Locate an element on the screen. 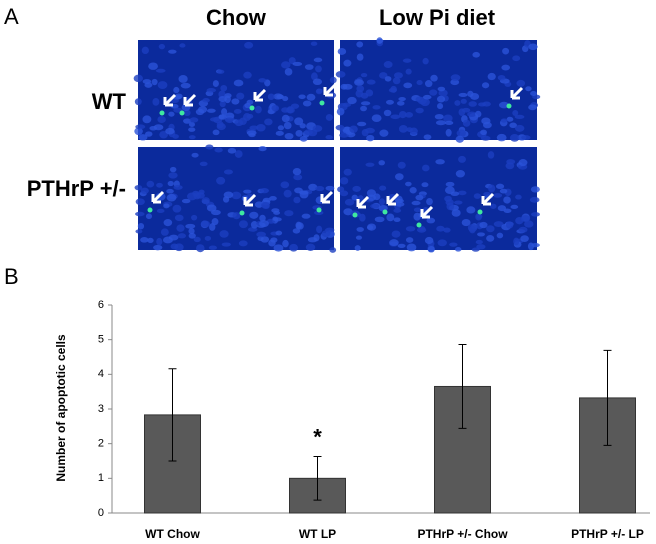 This screenshot has height=544, width=656. x-tick-label: PTHrP +/- Chow is located at coordinates (462, 534).